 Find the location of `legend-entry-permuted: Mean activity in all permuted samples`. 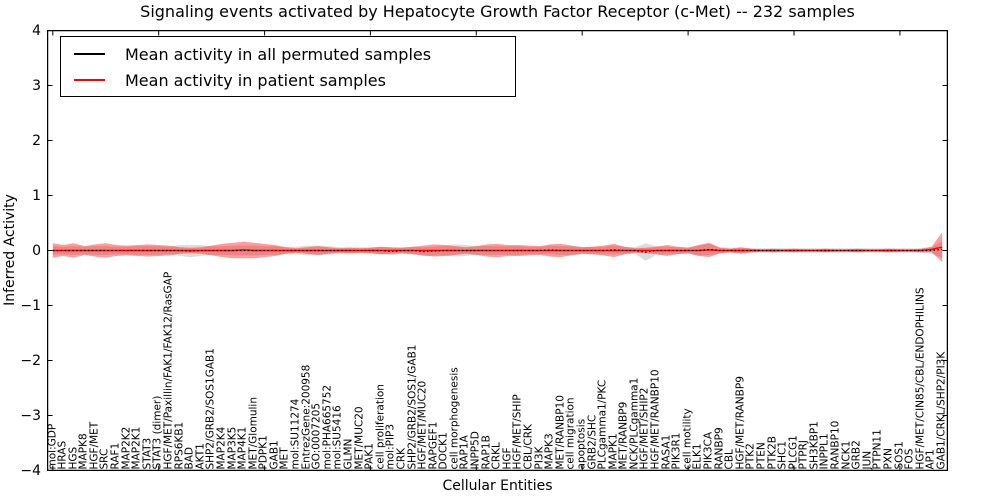

legend-entry-permuted: Mean activity in all permuted samples is located at coordinates (288, 54).